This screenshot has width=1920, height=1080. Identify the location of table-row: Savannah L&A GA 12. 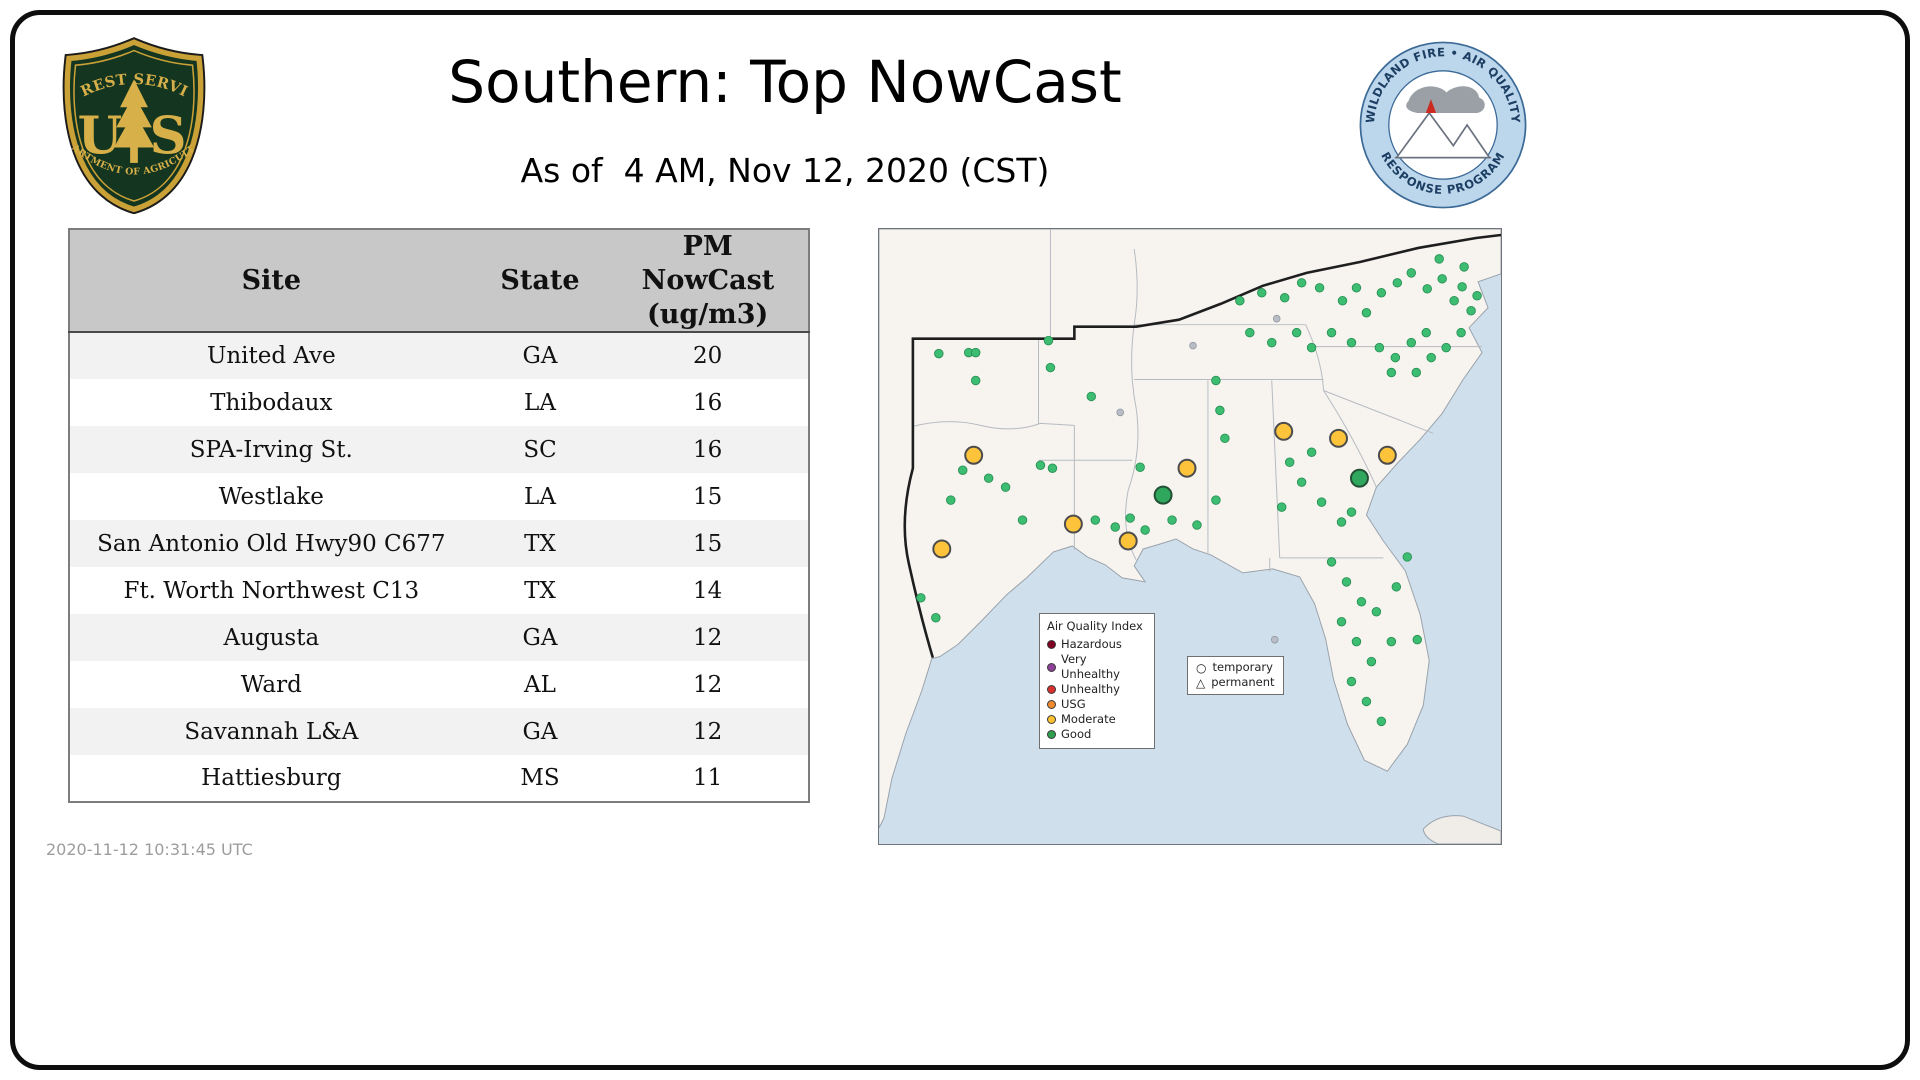
(439, 732).